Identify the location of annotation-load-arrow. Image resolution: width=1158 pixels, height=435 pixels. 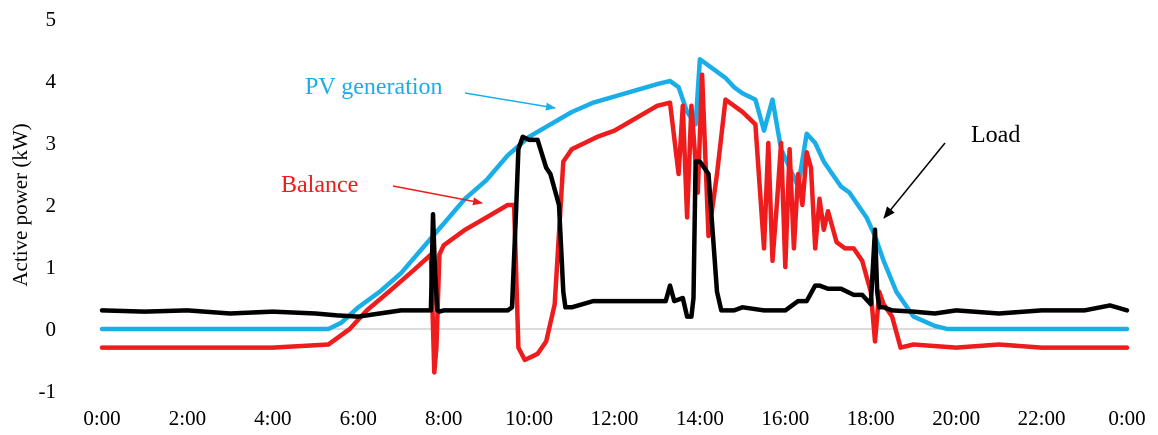
(914, 180).